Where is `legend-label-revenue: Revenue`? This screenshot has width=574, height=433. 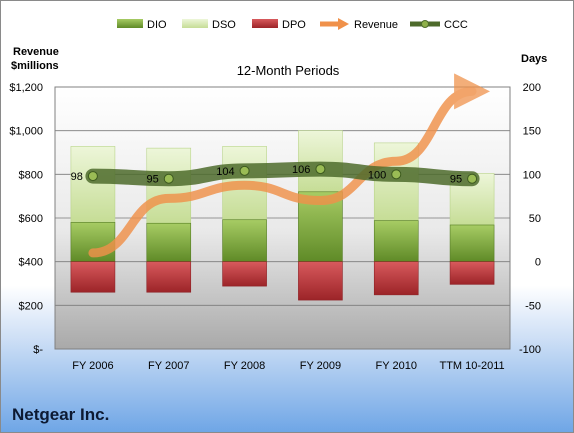 legend-label-revenue: Revenue is located at coordinates (376, 25).